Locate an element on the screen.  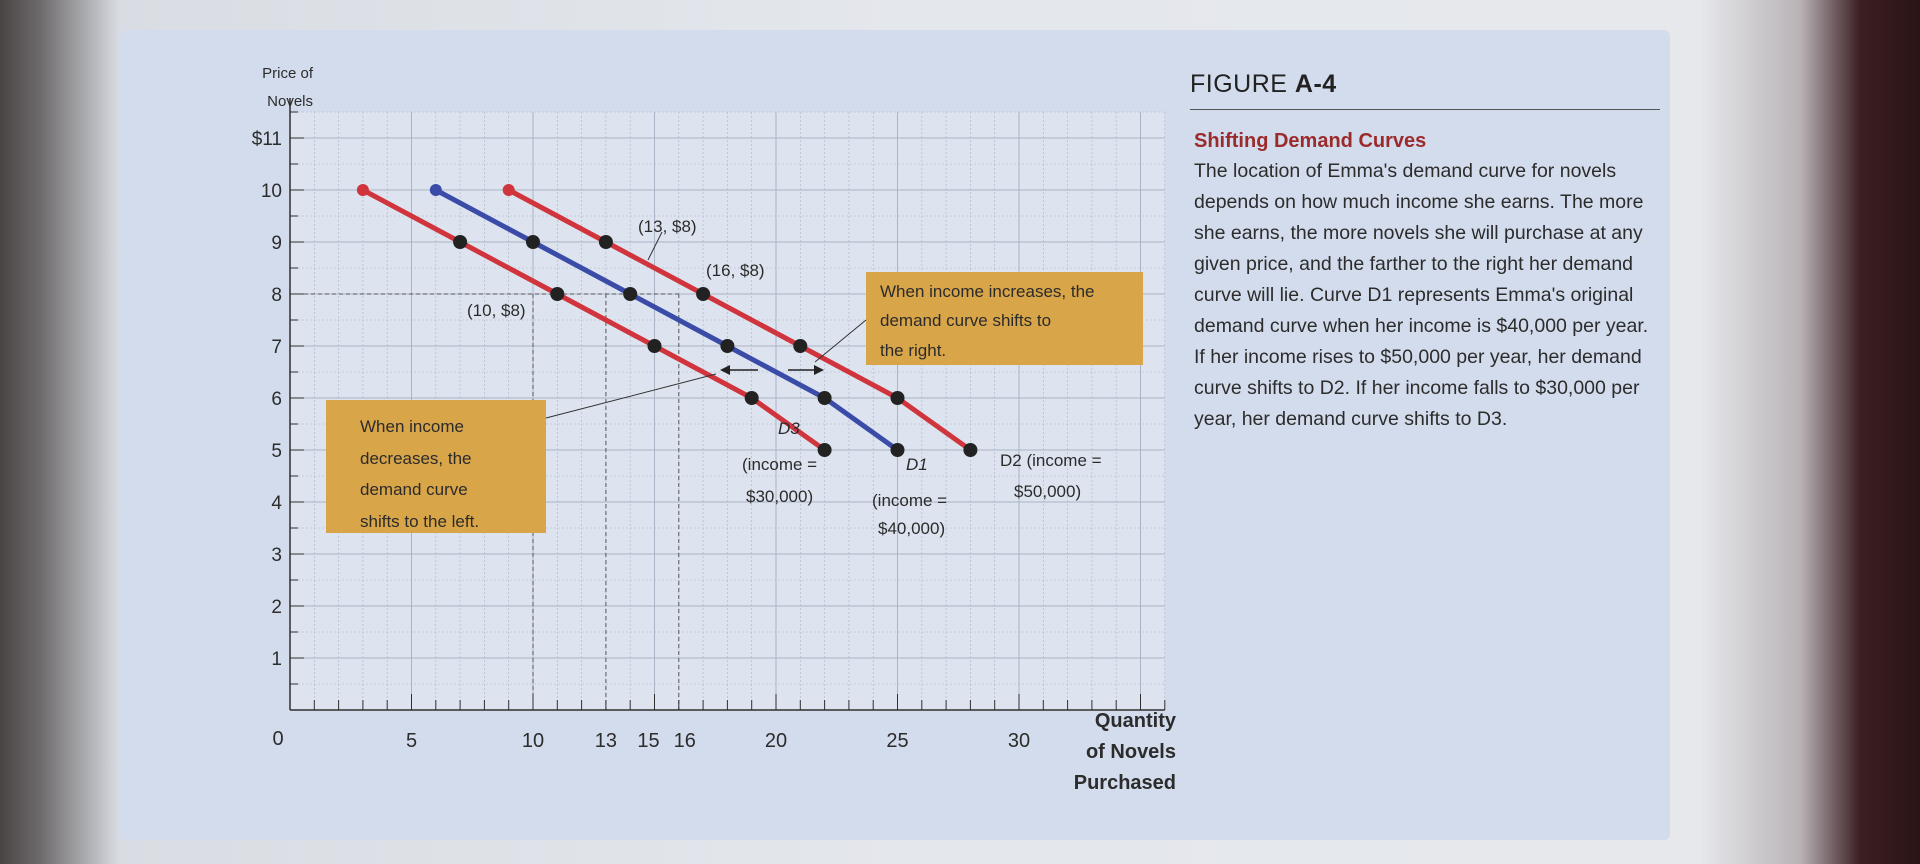
x-tick-label: 10 is located at coordinates (533, 741).